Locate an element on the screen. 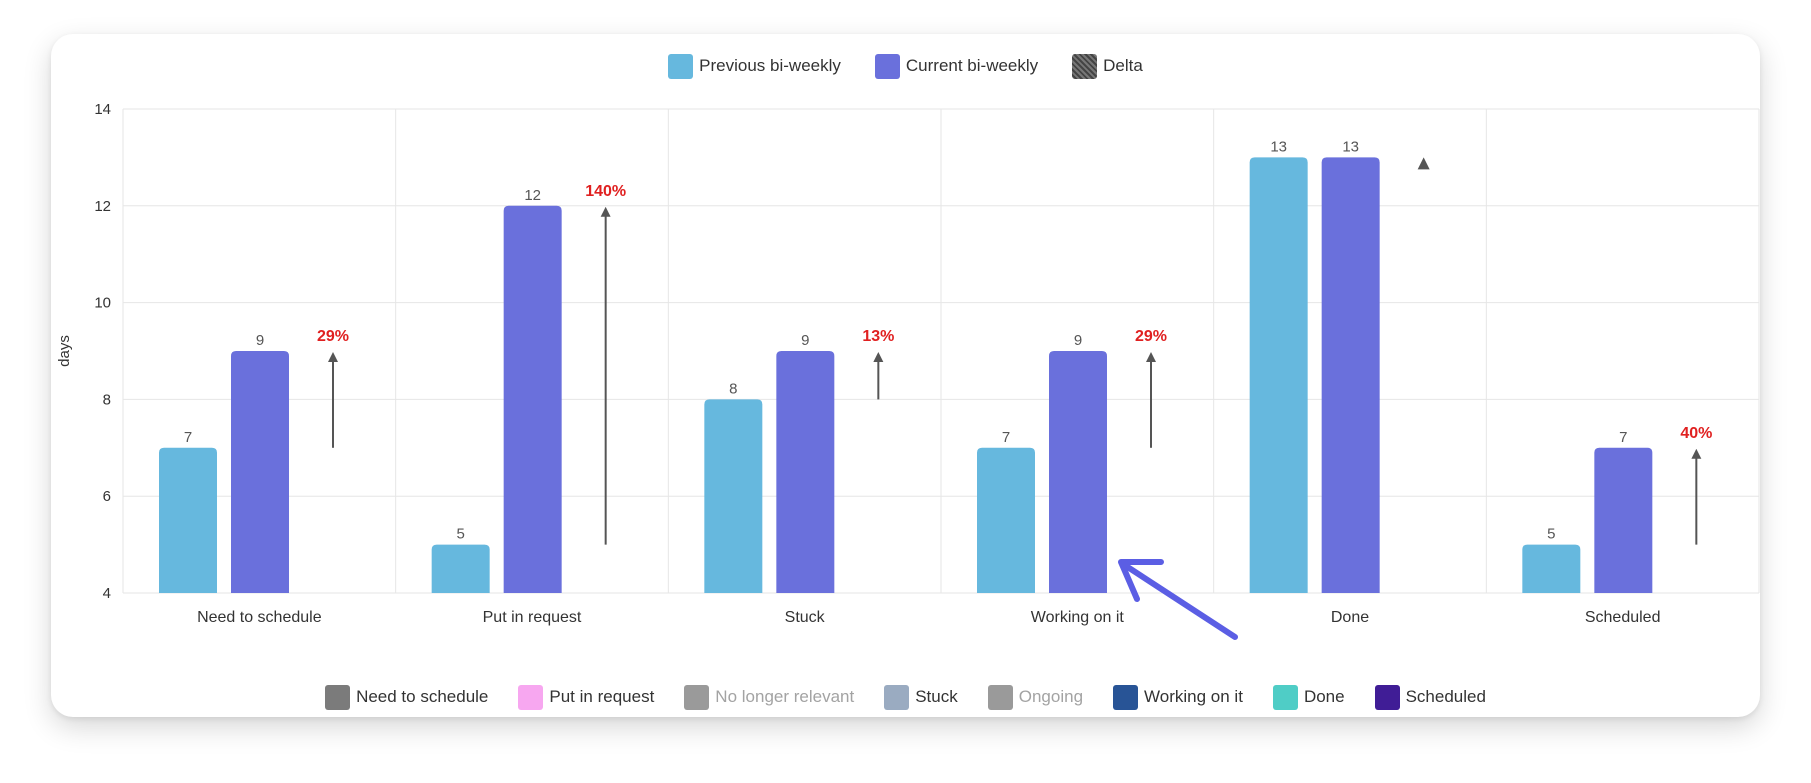 This screenshot has width=1811, height=783. y-tick-label: 8 is located at coordinates (107, 399).